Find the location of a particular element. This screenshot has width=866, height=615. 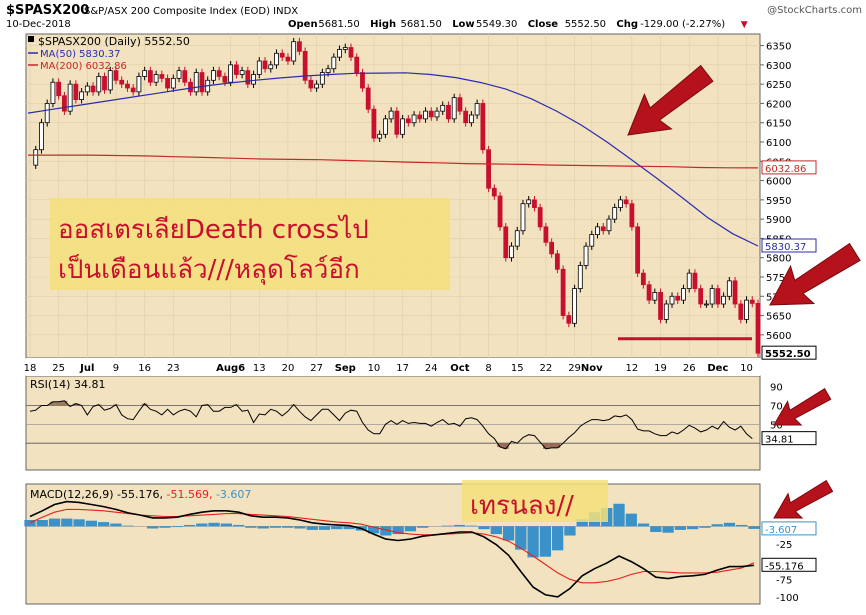

arrow-macd is located at coordinates (803, 499).